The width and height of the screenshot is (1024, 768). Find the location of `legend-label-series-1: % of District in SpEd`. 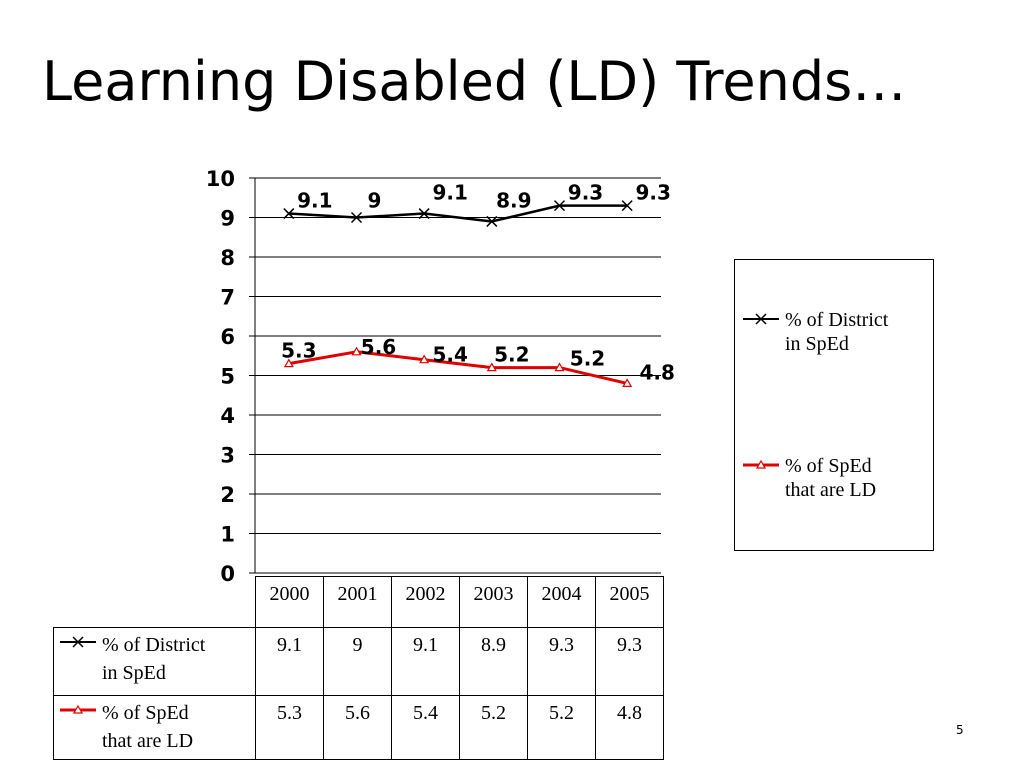

legend-label-series-1: % of District in SpEd is located at coordinates (837, 332).